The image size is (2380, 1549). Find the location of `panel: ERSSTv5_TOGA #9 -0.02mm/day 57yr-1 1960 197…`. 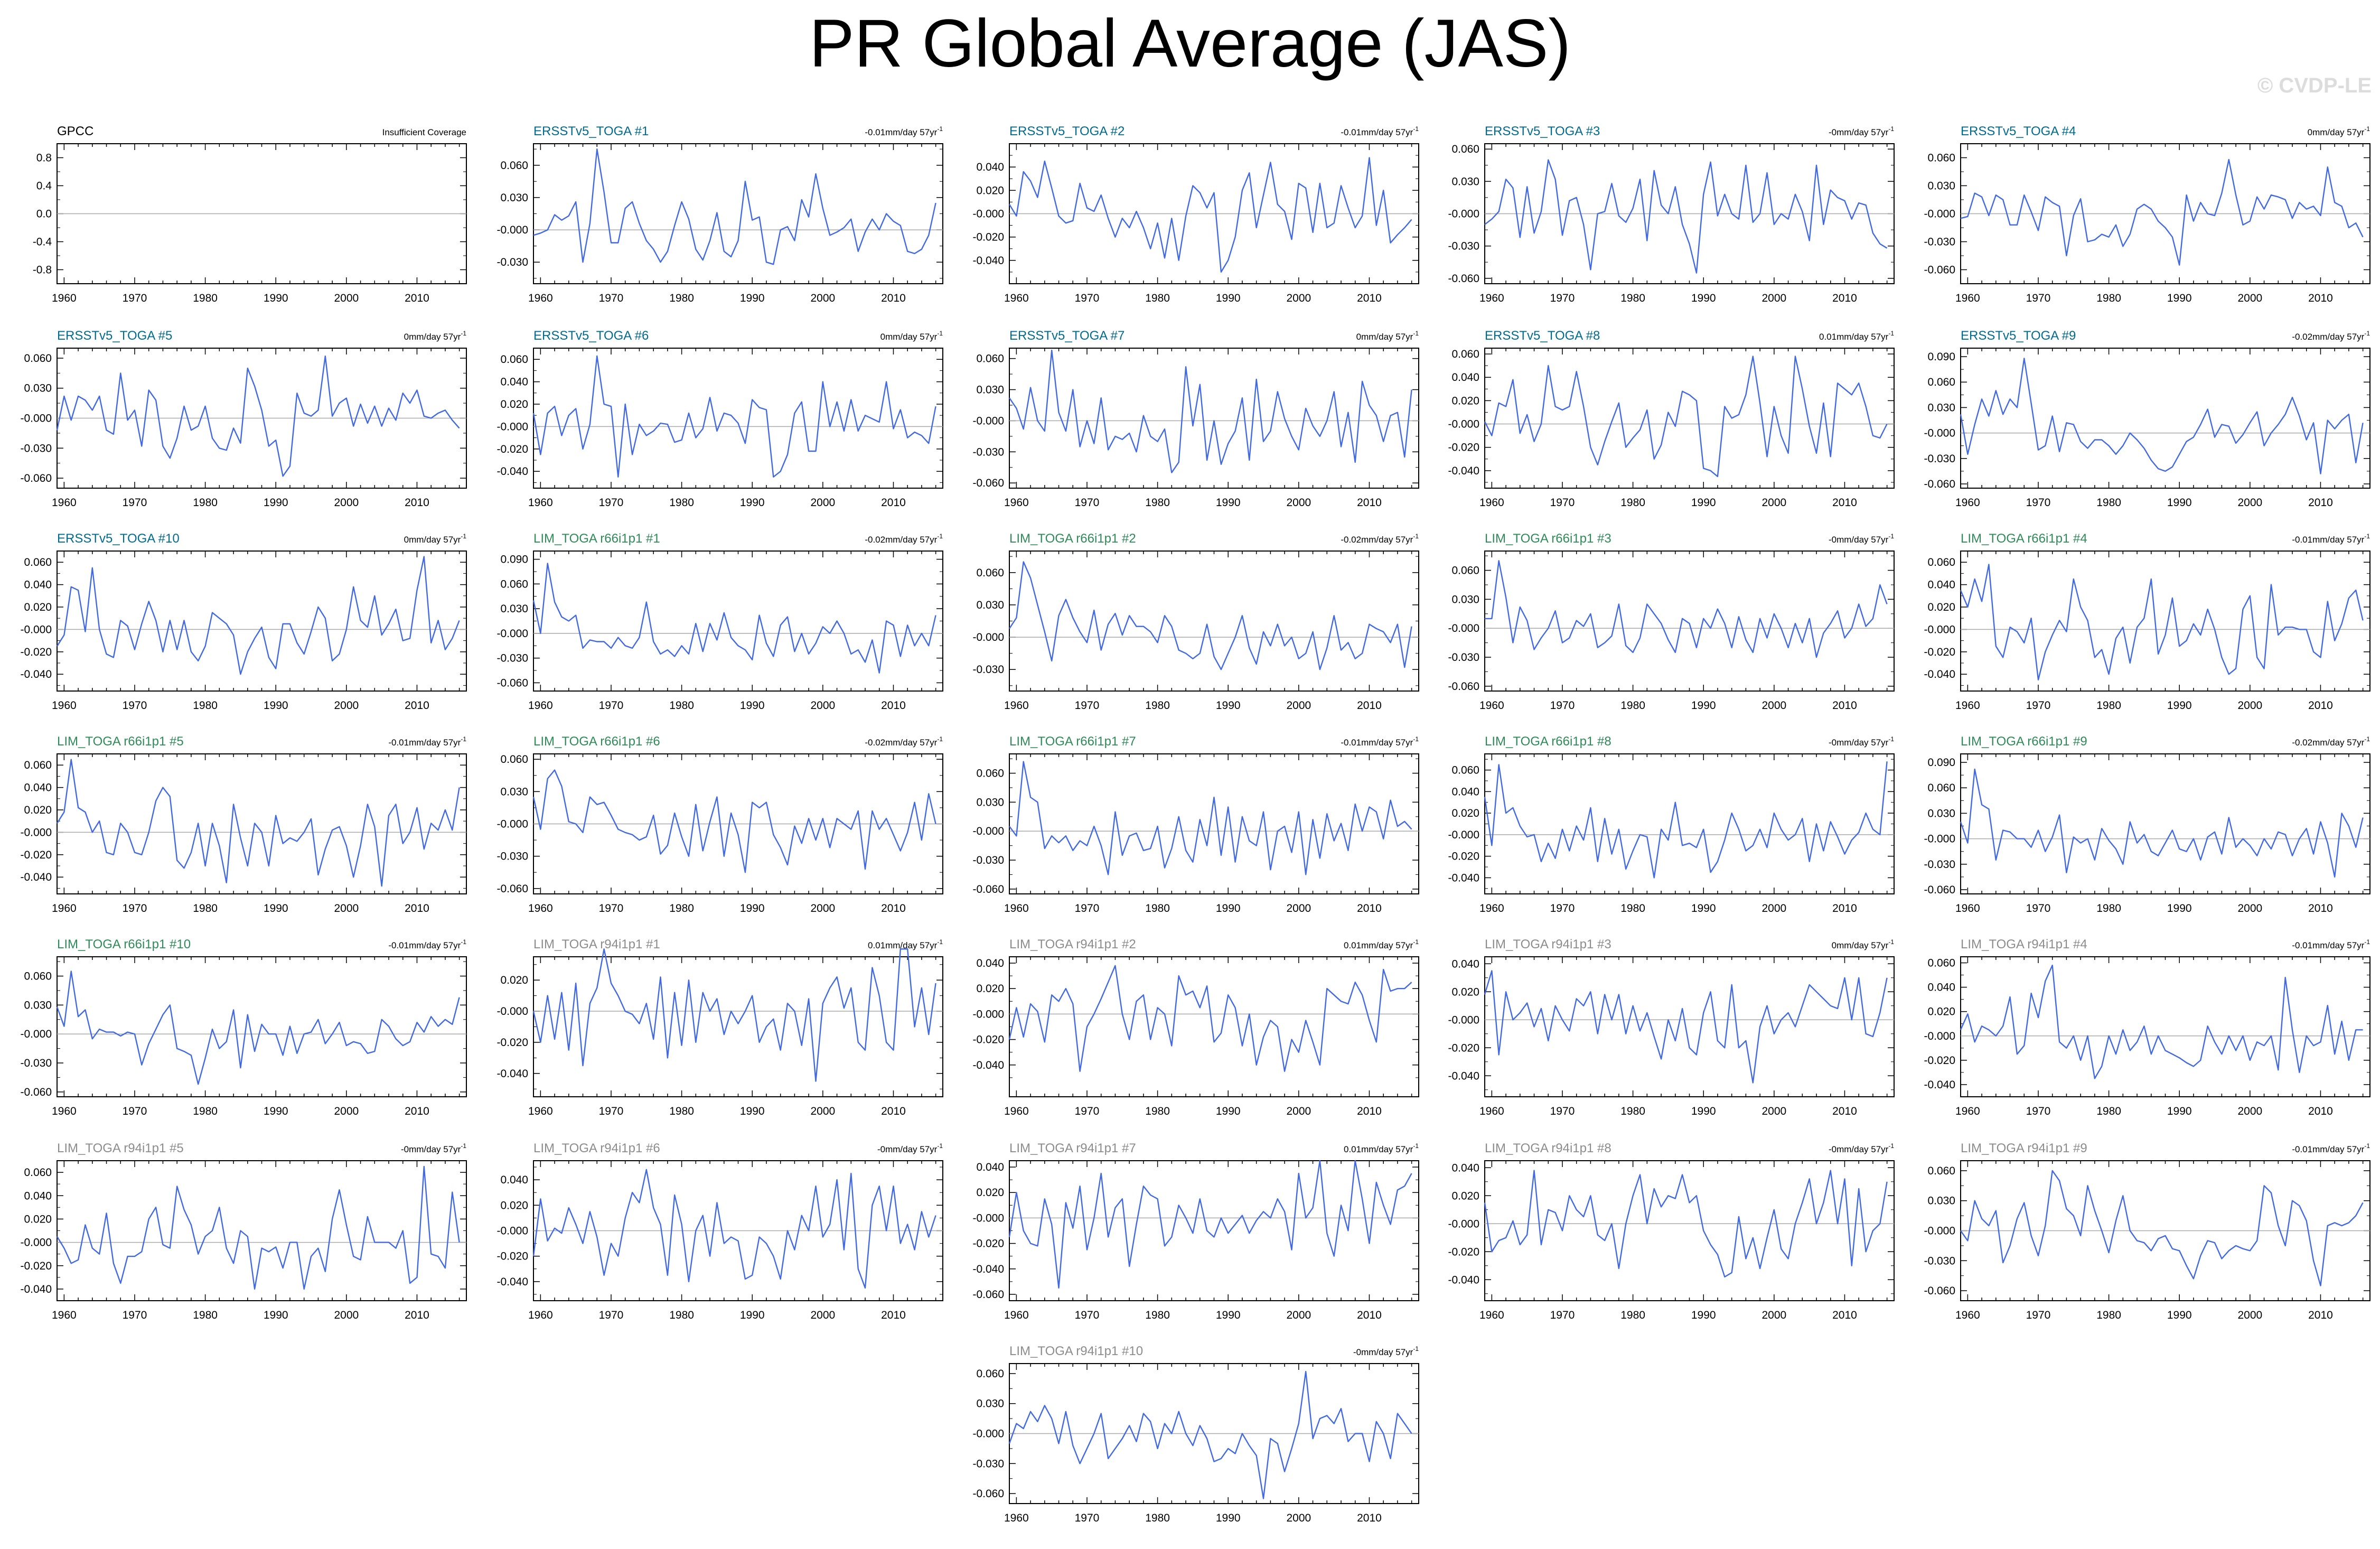

panel: ERSSTv5_TOGA #9 -0.02mm/day 57yr-1 1960 197… is located at coordinates (2147, 419).